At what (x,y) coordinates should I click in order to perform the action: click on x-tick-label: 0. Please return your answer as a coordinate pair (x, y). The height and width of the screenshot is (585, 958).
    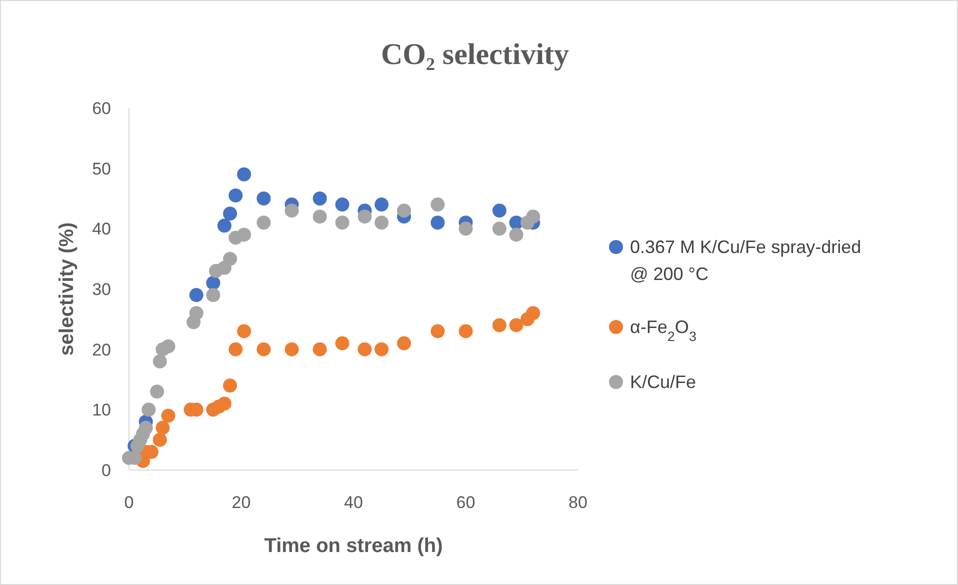
    Looking at the image, I should click on (129, 502).